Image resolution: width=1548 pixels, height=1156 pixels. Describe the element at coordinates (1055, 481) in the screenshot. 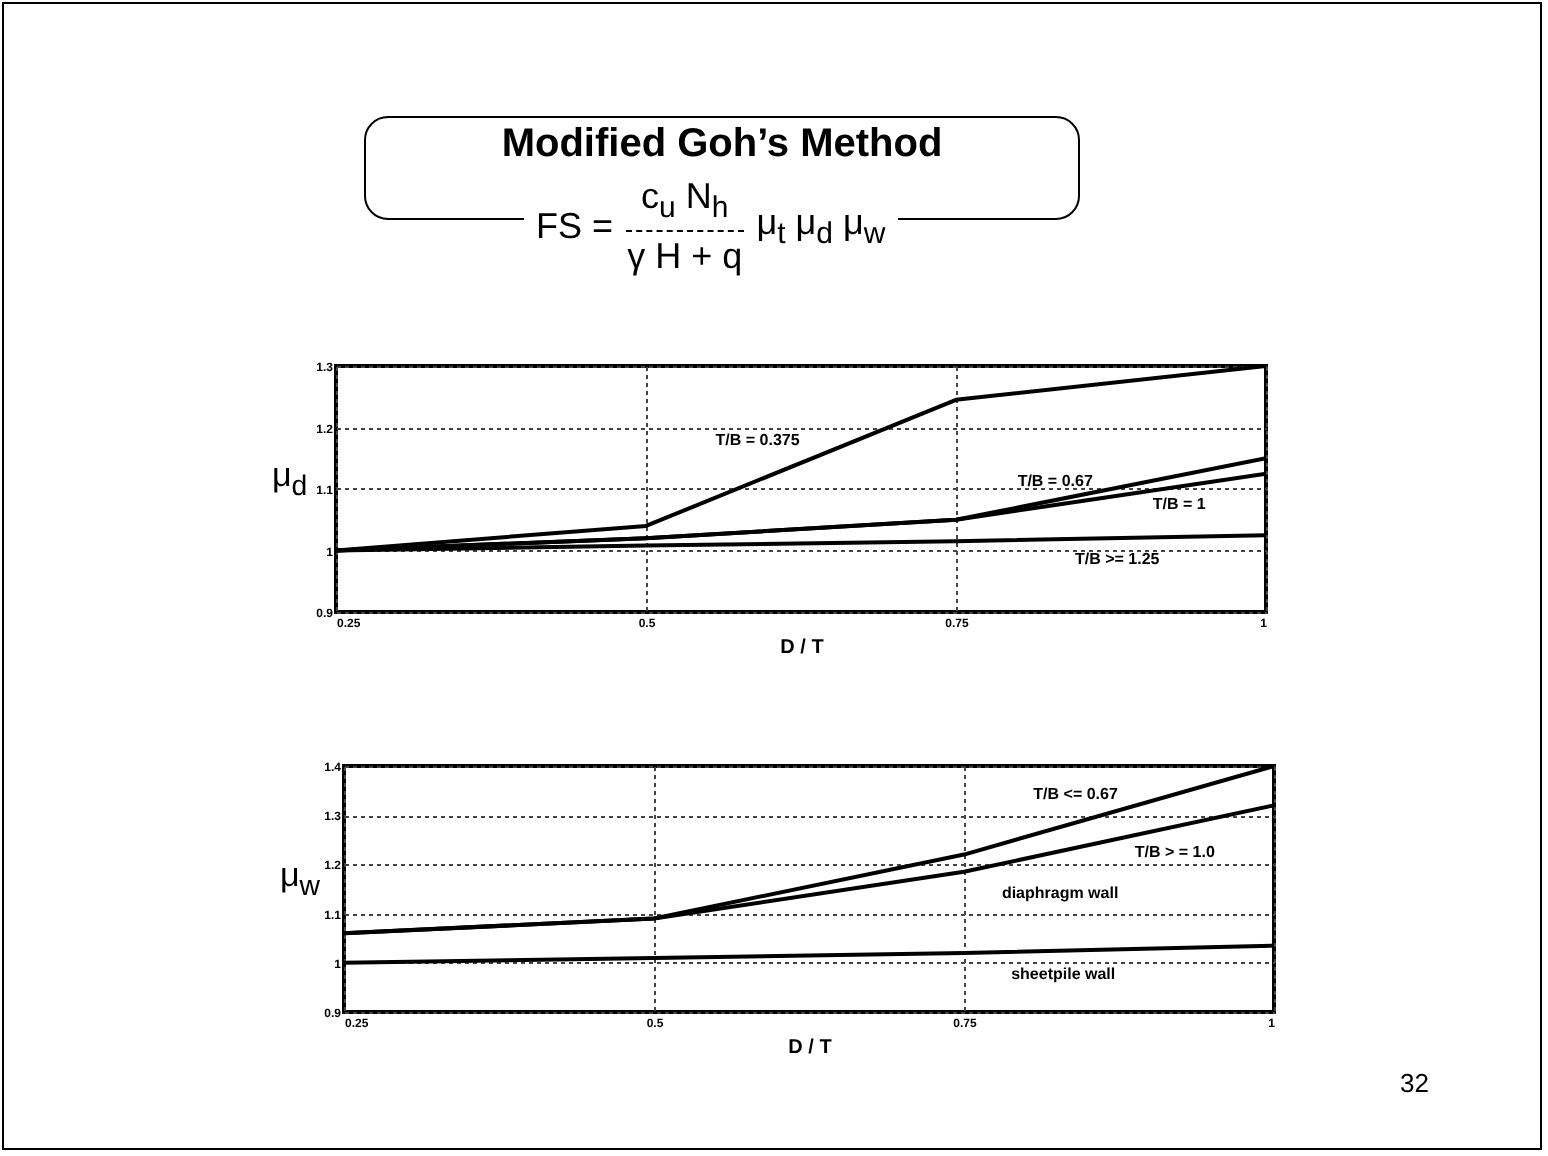

I see `series-label: T/B = 0.67` at that location.